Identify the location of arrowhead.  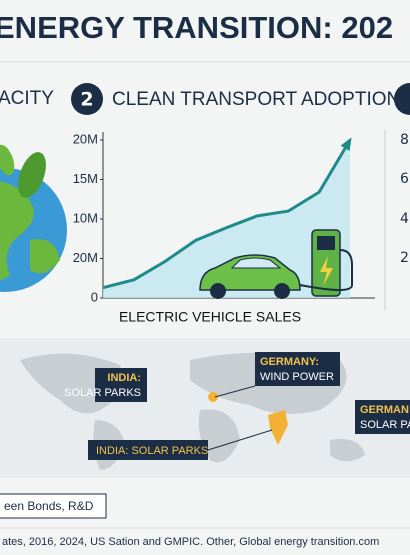
(346, 144).